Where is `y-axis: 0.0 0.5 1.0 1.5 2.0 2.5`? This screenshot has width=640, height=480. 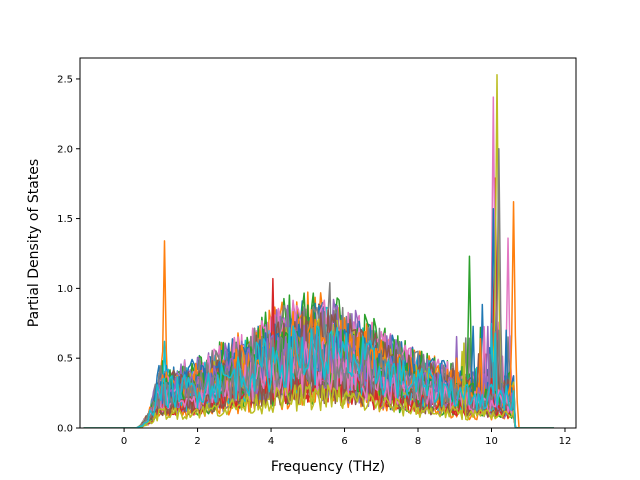 y-axis: 0.0 0.5 1.0 1.5 2.0 2.5 is located at coordinates (68, 254).